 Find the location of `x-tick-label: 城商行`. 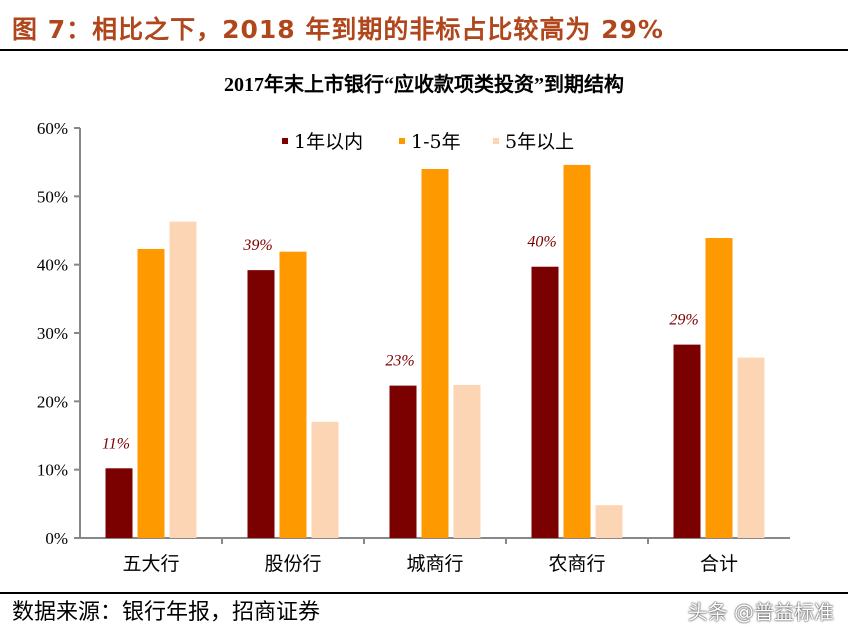

x-tick-label: 城商行 is located at coordinates (434, 564).